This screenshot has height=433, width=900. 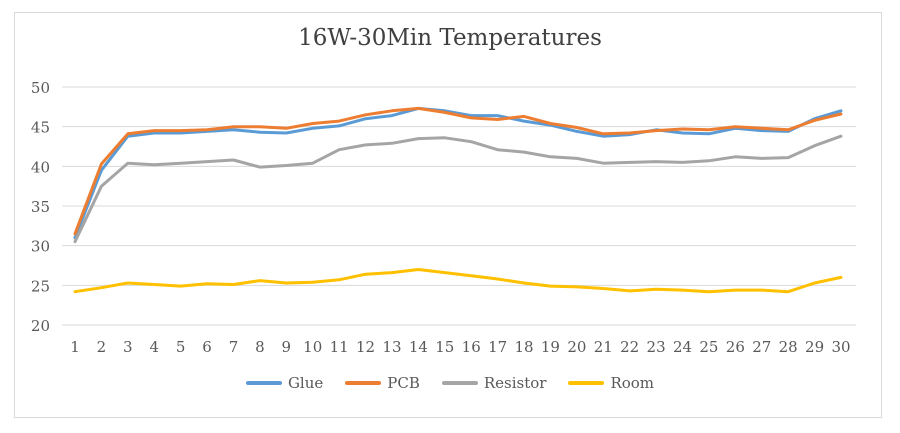 I want to click on x-tick-label: 25, so click(x=708, y=347).